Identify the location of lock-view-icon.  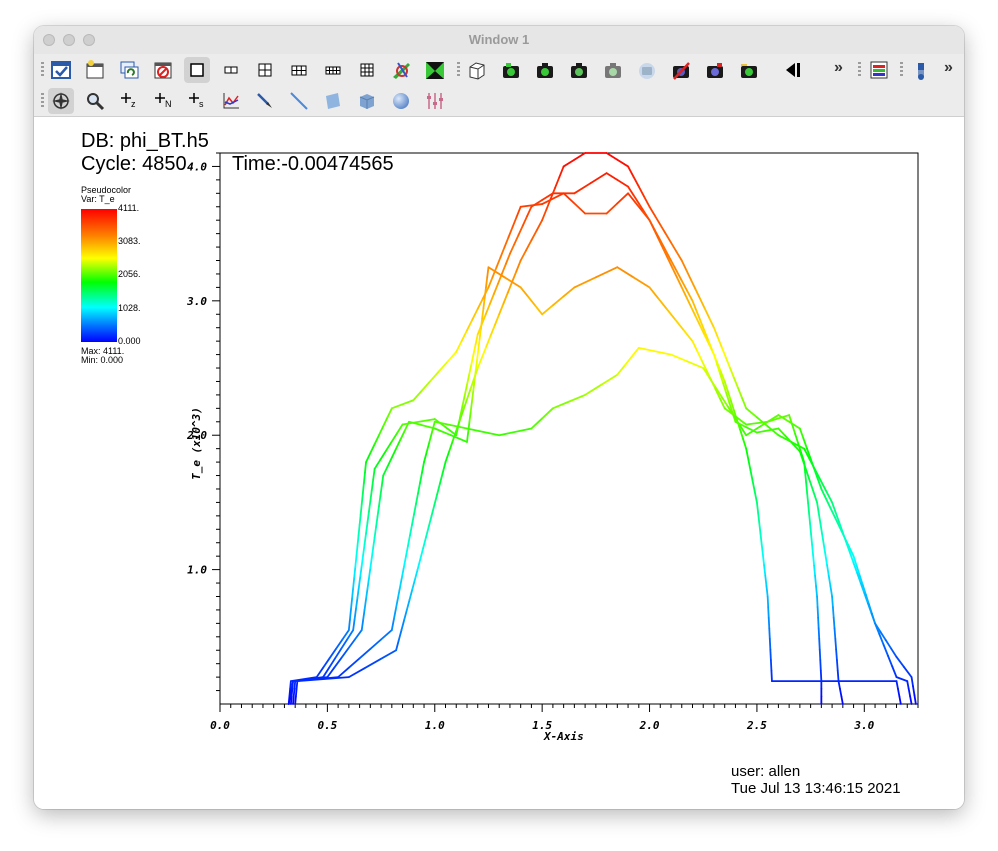
(401, 70).